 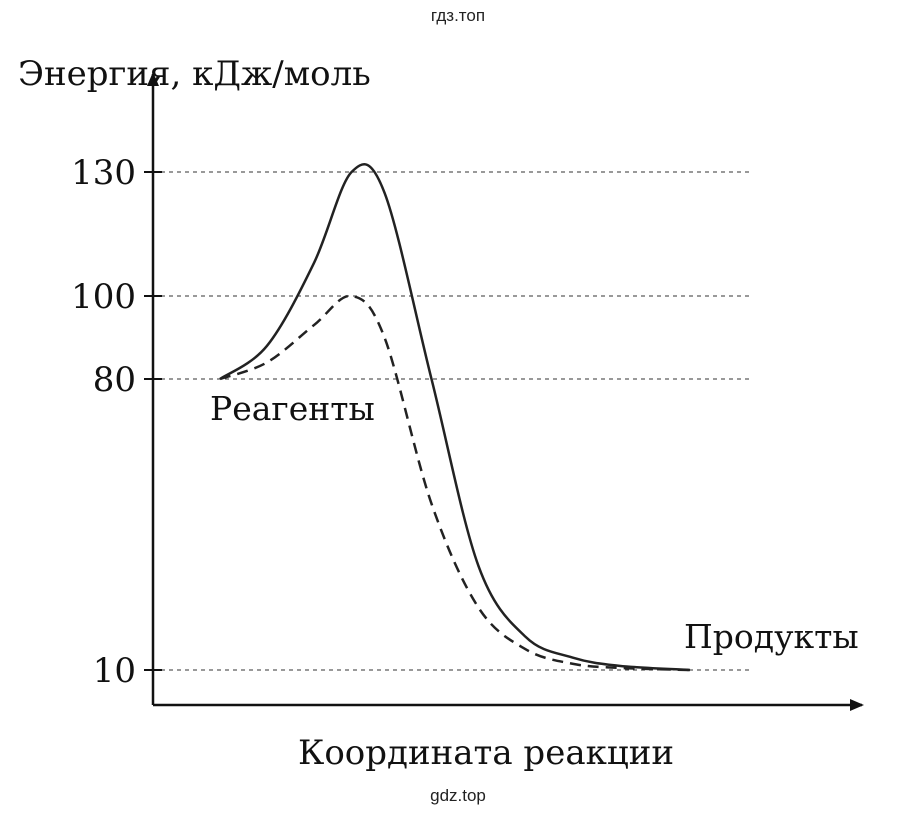 I want to click on watermark-bottom: gdz.top, so click(x=458, y=795).